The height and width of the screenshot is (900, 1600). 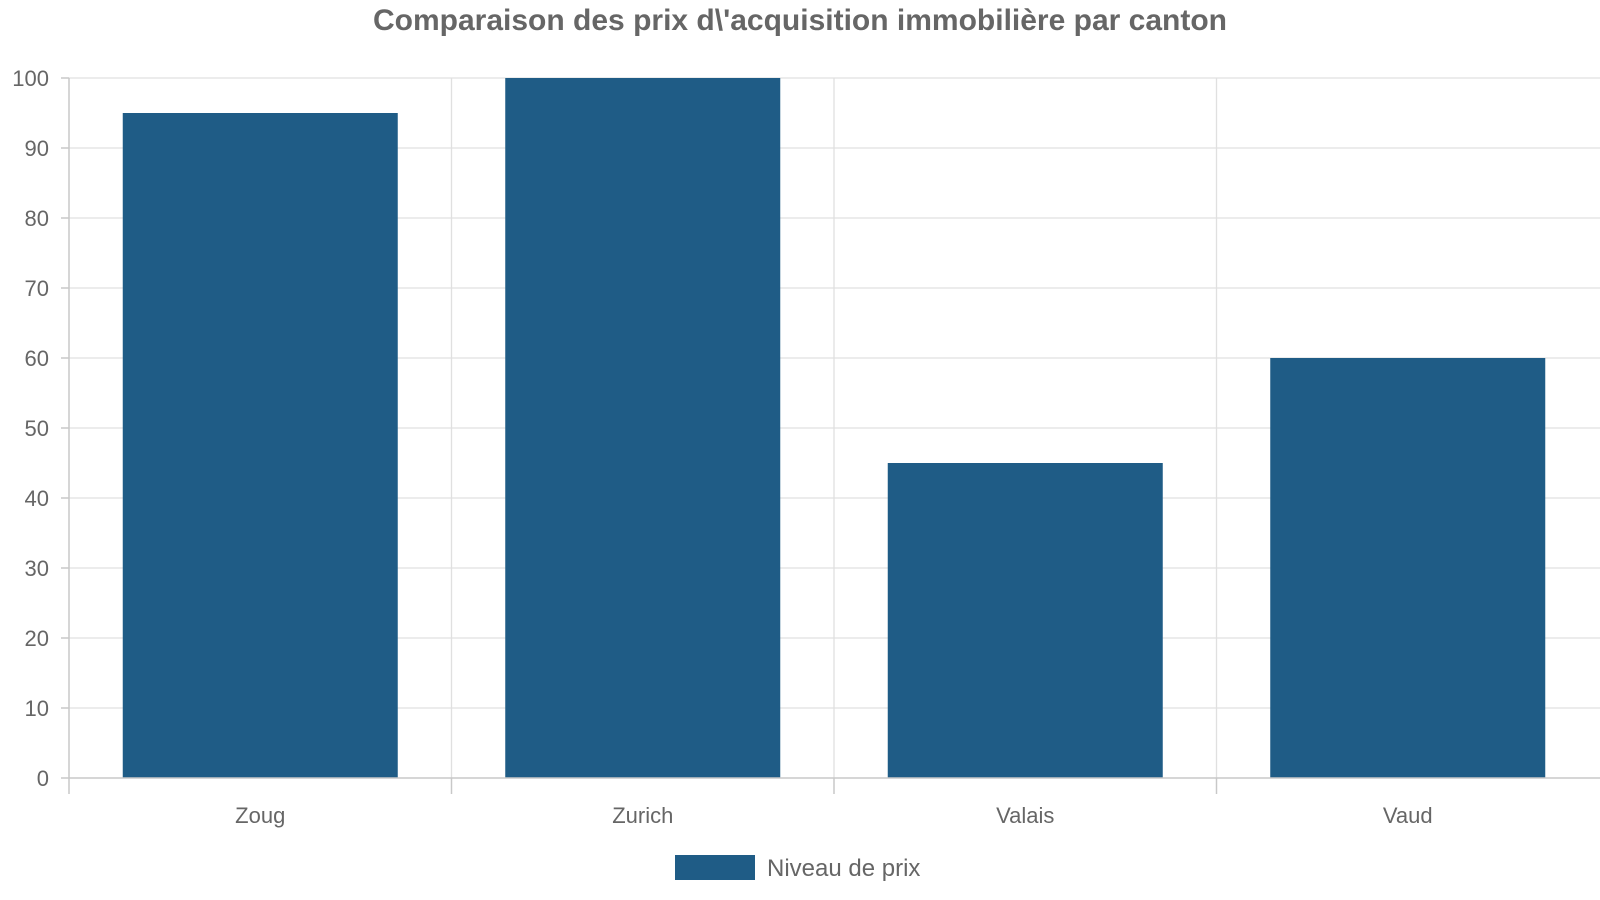 What do you see at coordinates (37, 288) in the screenshot?
I see `y-tick-label: 70` at bounding box center [37, 288].